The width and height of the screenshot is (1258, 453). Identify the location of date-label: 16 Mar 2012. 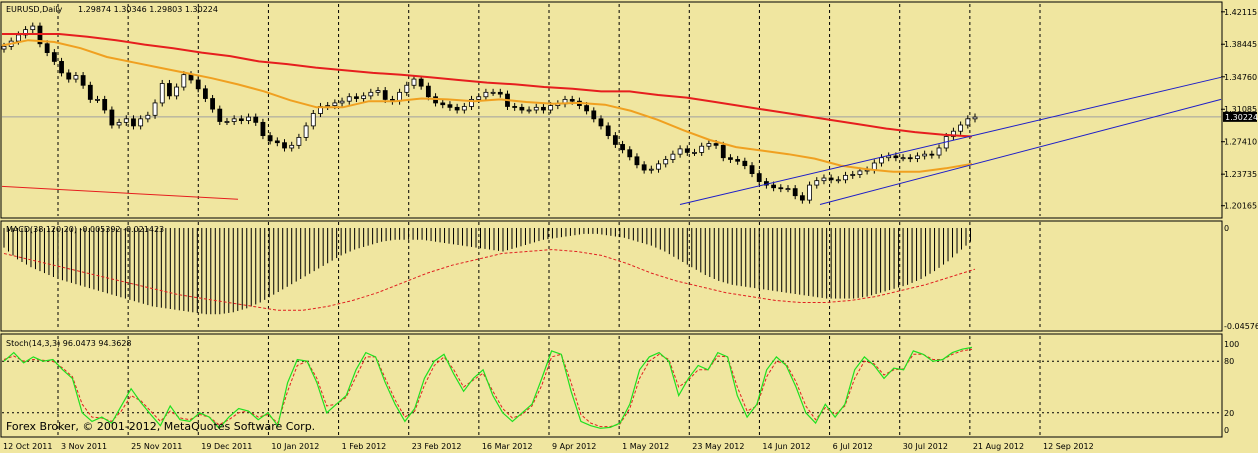
(507, 446).